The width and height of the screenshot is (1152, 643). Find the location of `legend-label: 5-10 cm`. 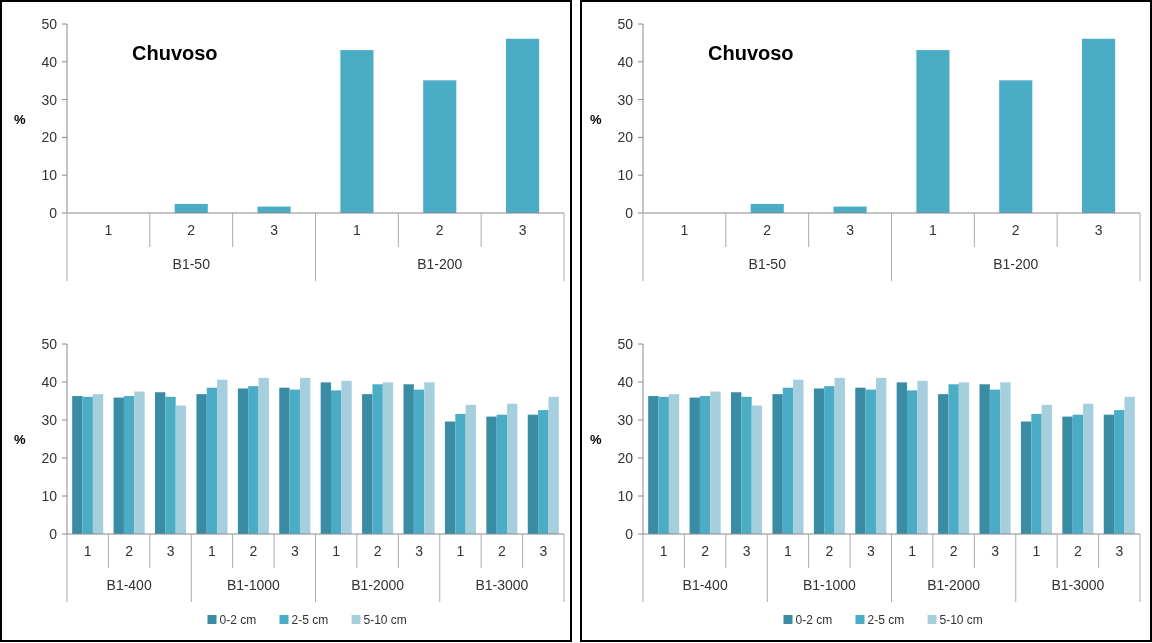

legend-label: 5-10 cm is located at coordinates (961, 620).